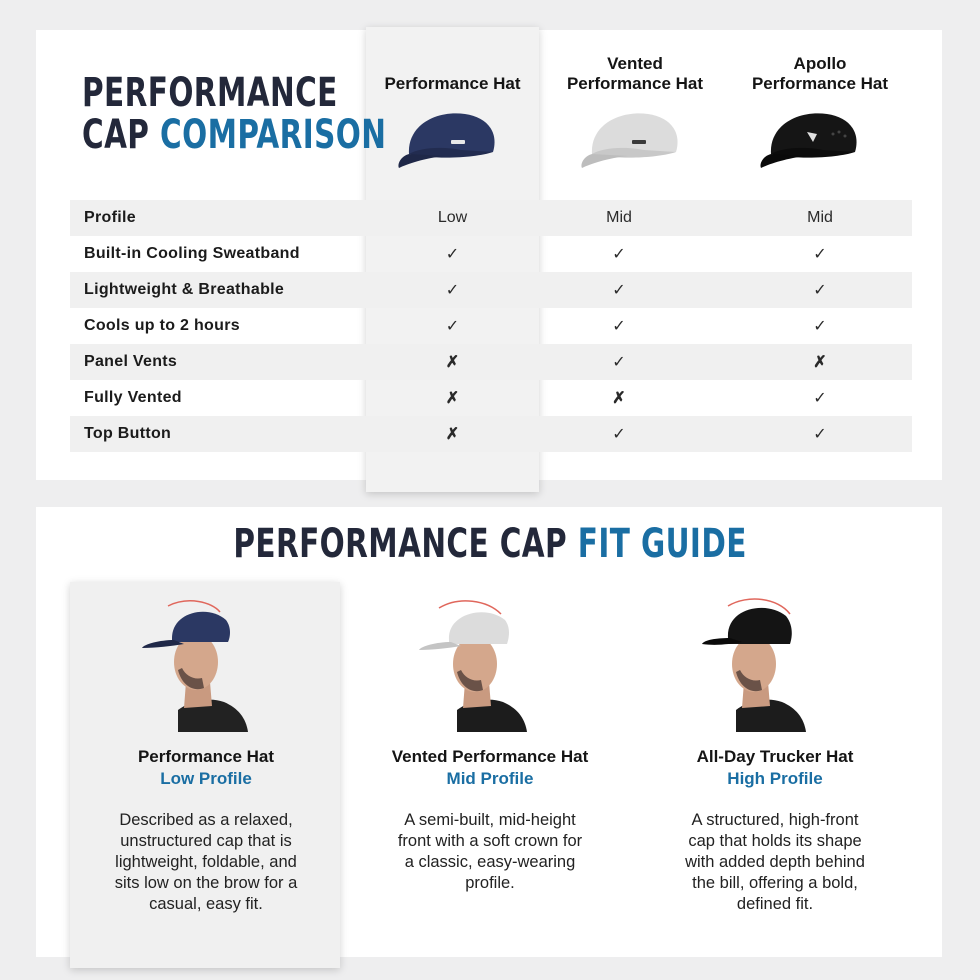 The height and width of the screenshot is (980, 980). I want to click on vented-performance-hat-image, so click(629, 140).